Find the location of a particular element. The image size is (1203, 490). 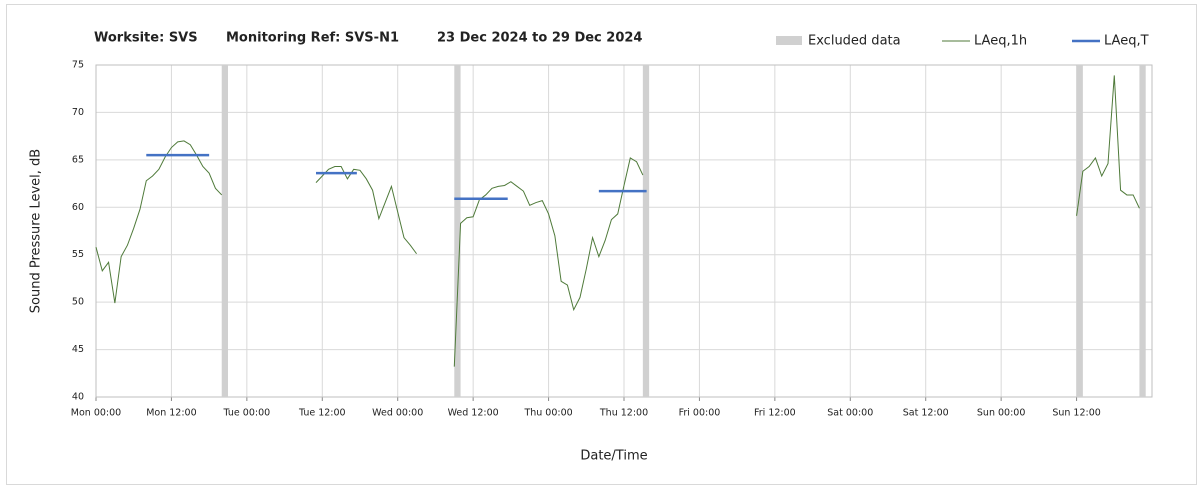

x-axis-label: Date/Time is located at coordinates (613, 456).